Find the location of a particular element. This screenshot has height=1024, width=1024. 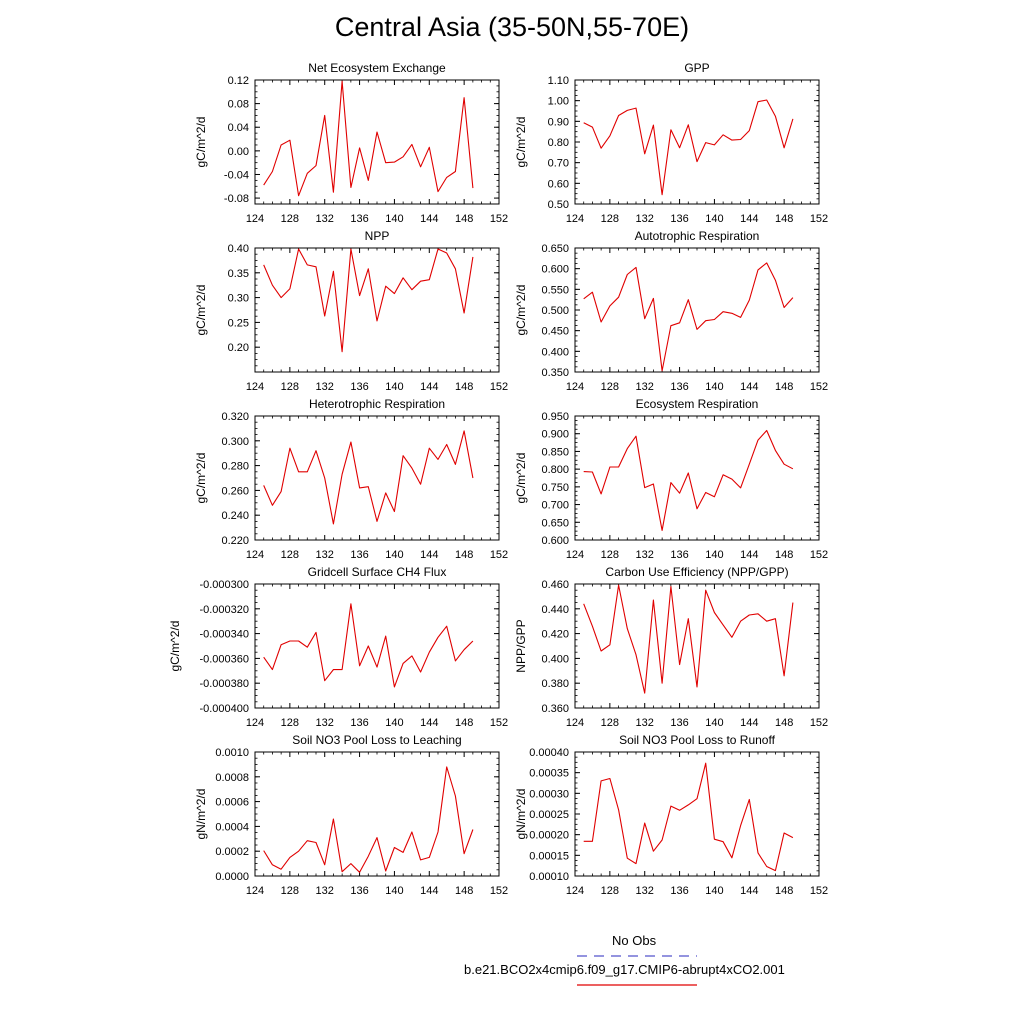

panel-8-xtick-label: 148 is located at coordinates (784, 723).